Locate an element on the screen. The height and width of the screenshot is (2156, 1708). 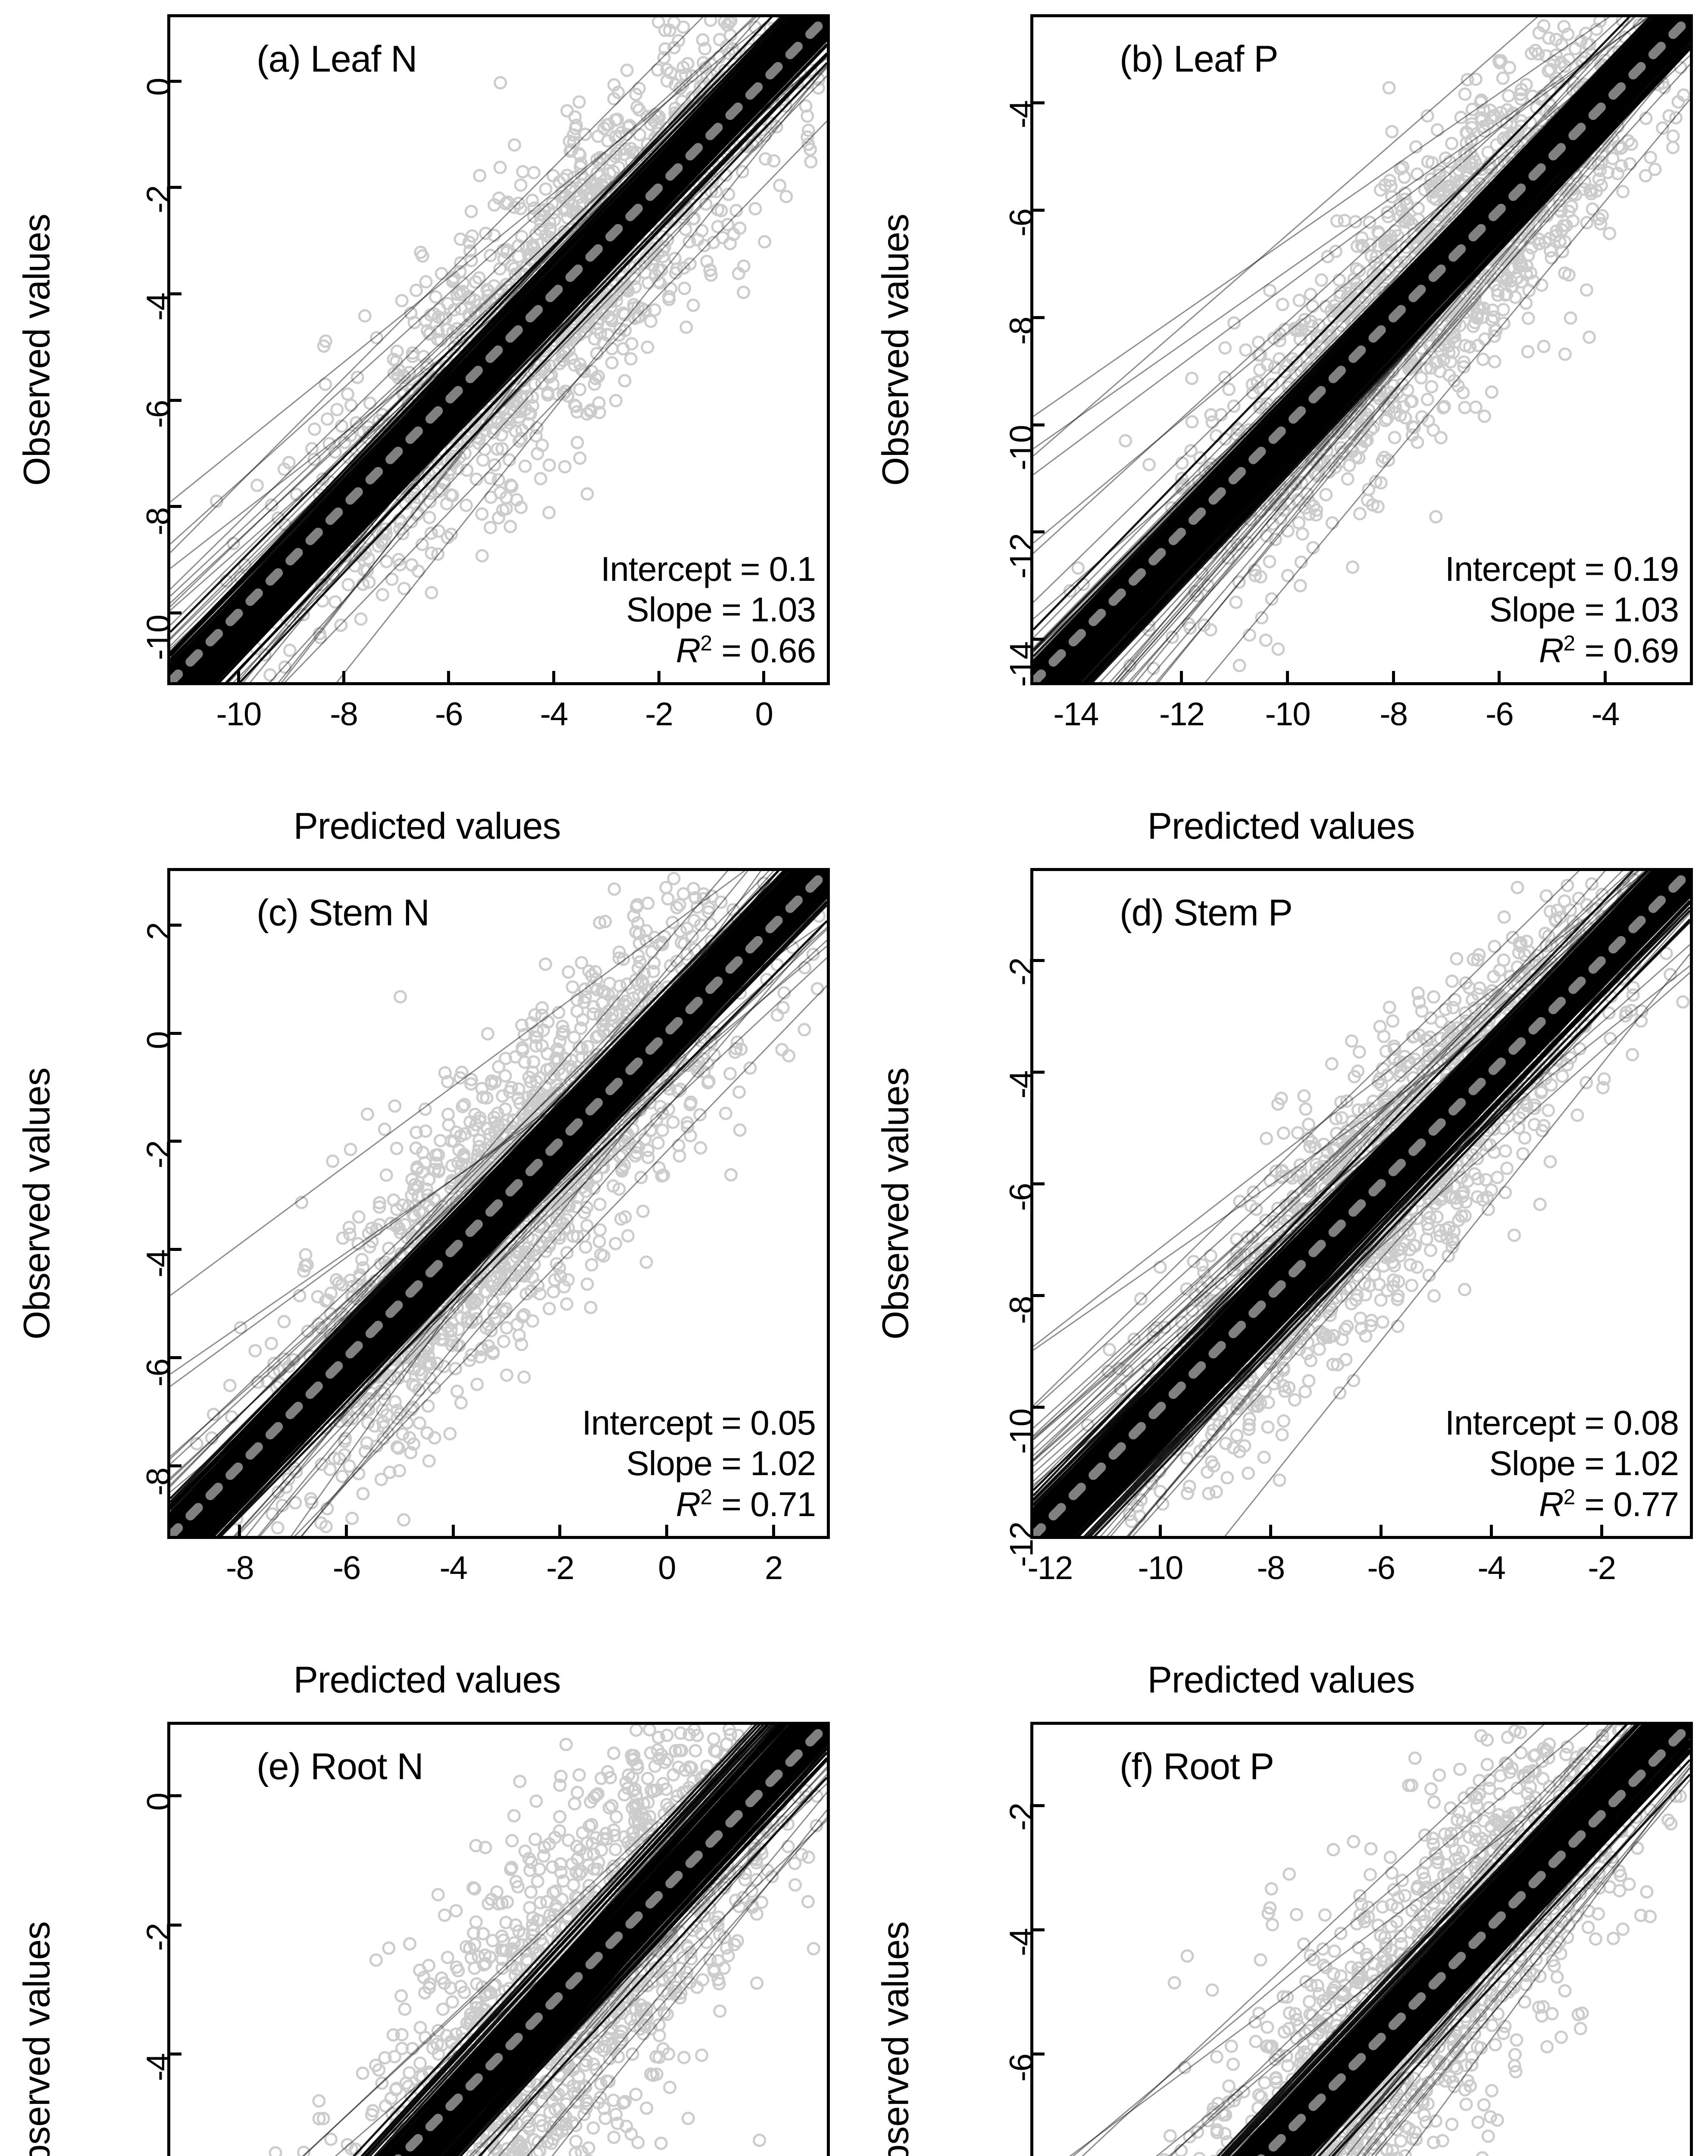
stats-annotation: Intercept = 0.19 Slope = 1.03 R2 = 0.69 is located at coordinates (1562, 610).